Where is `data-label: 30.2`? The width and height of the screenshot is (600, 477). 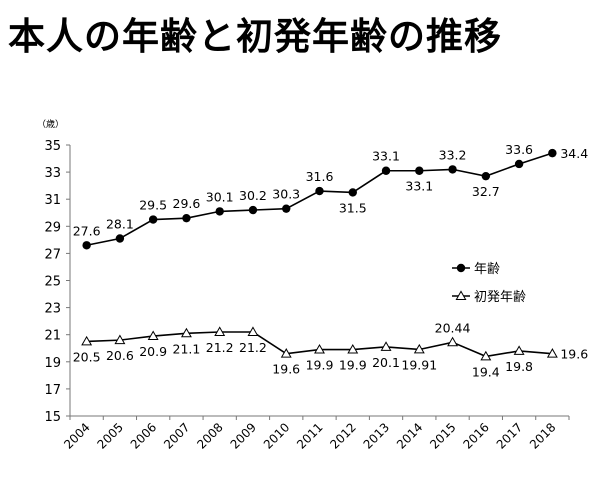 data-label: 30.2 is located at coordinates (253, 195).